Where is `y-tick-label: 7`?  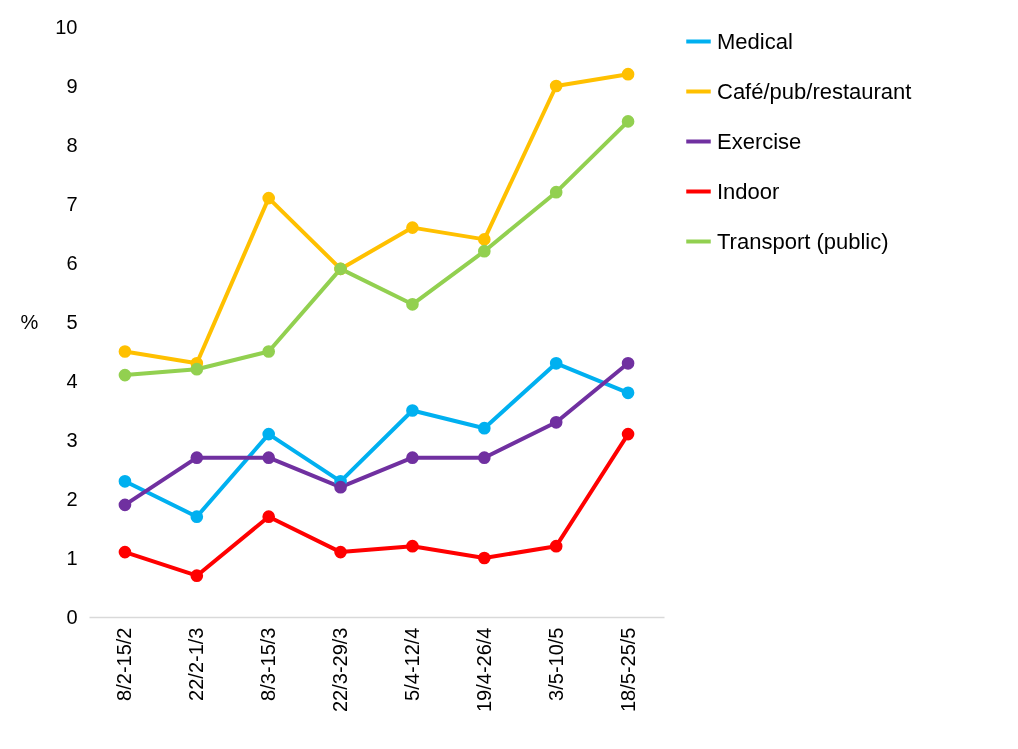
y-tick-label: 7 is located at coordinates (72, 203).